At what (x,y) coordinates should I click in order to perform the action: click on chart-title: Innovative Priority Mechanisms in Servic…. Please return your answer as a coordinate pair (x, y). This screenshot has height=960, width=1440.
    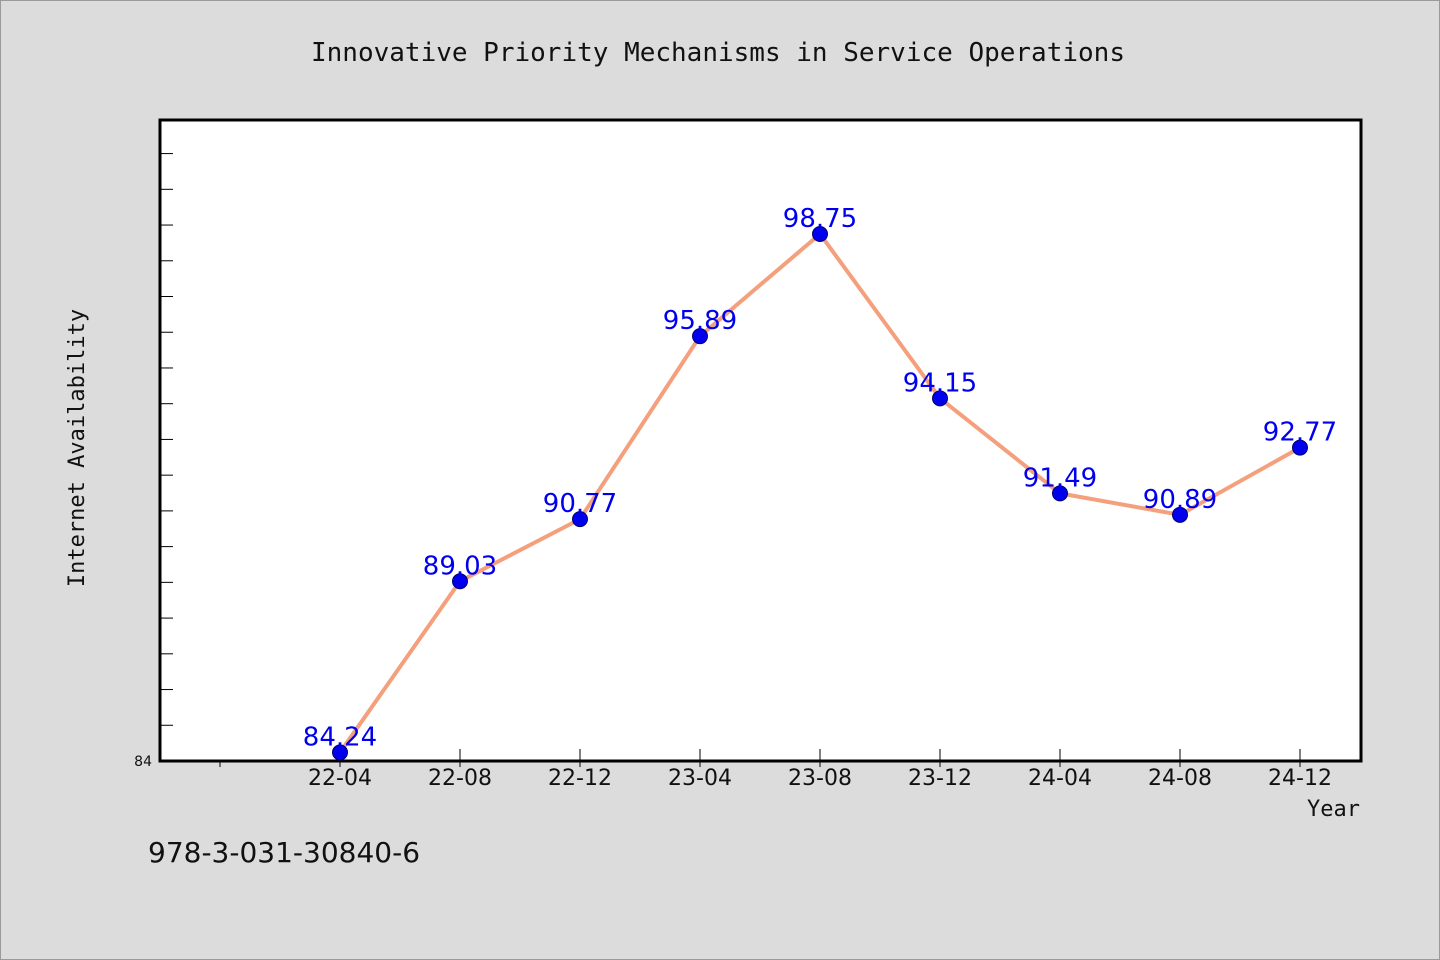
    Looking at the image, I should click on (718, 53).